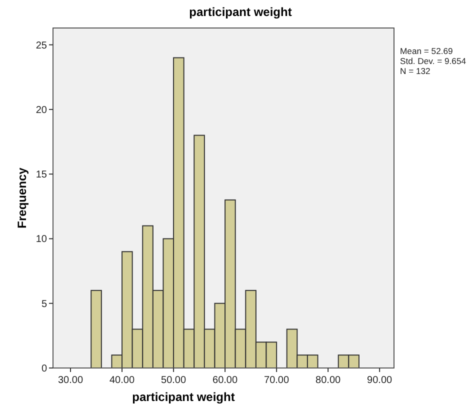  What do you see at coordinates (183, 397) in the screenshot?
I see `x-axis-title: participant weight` at bounding box center [183, 397].